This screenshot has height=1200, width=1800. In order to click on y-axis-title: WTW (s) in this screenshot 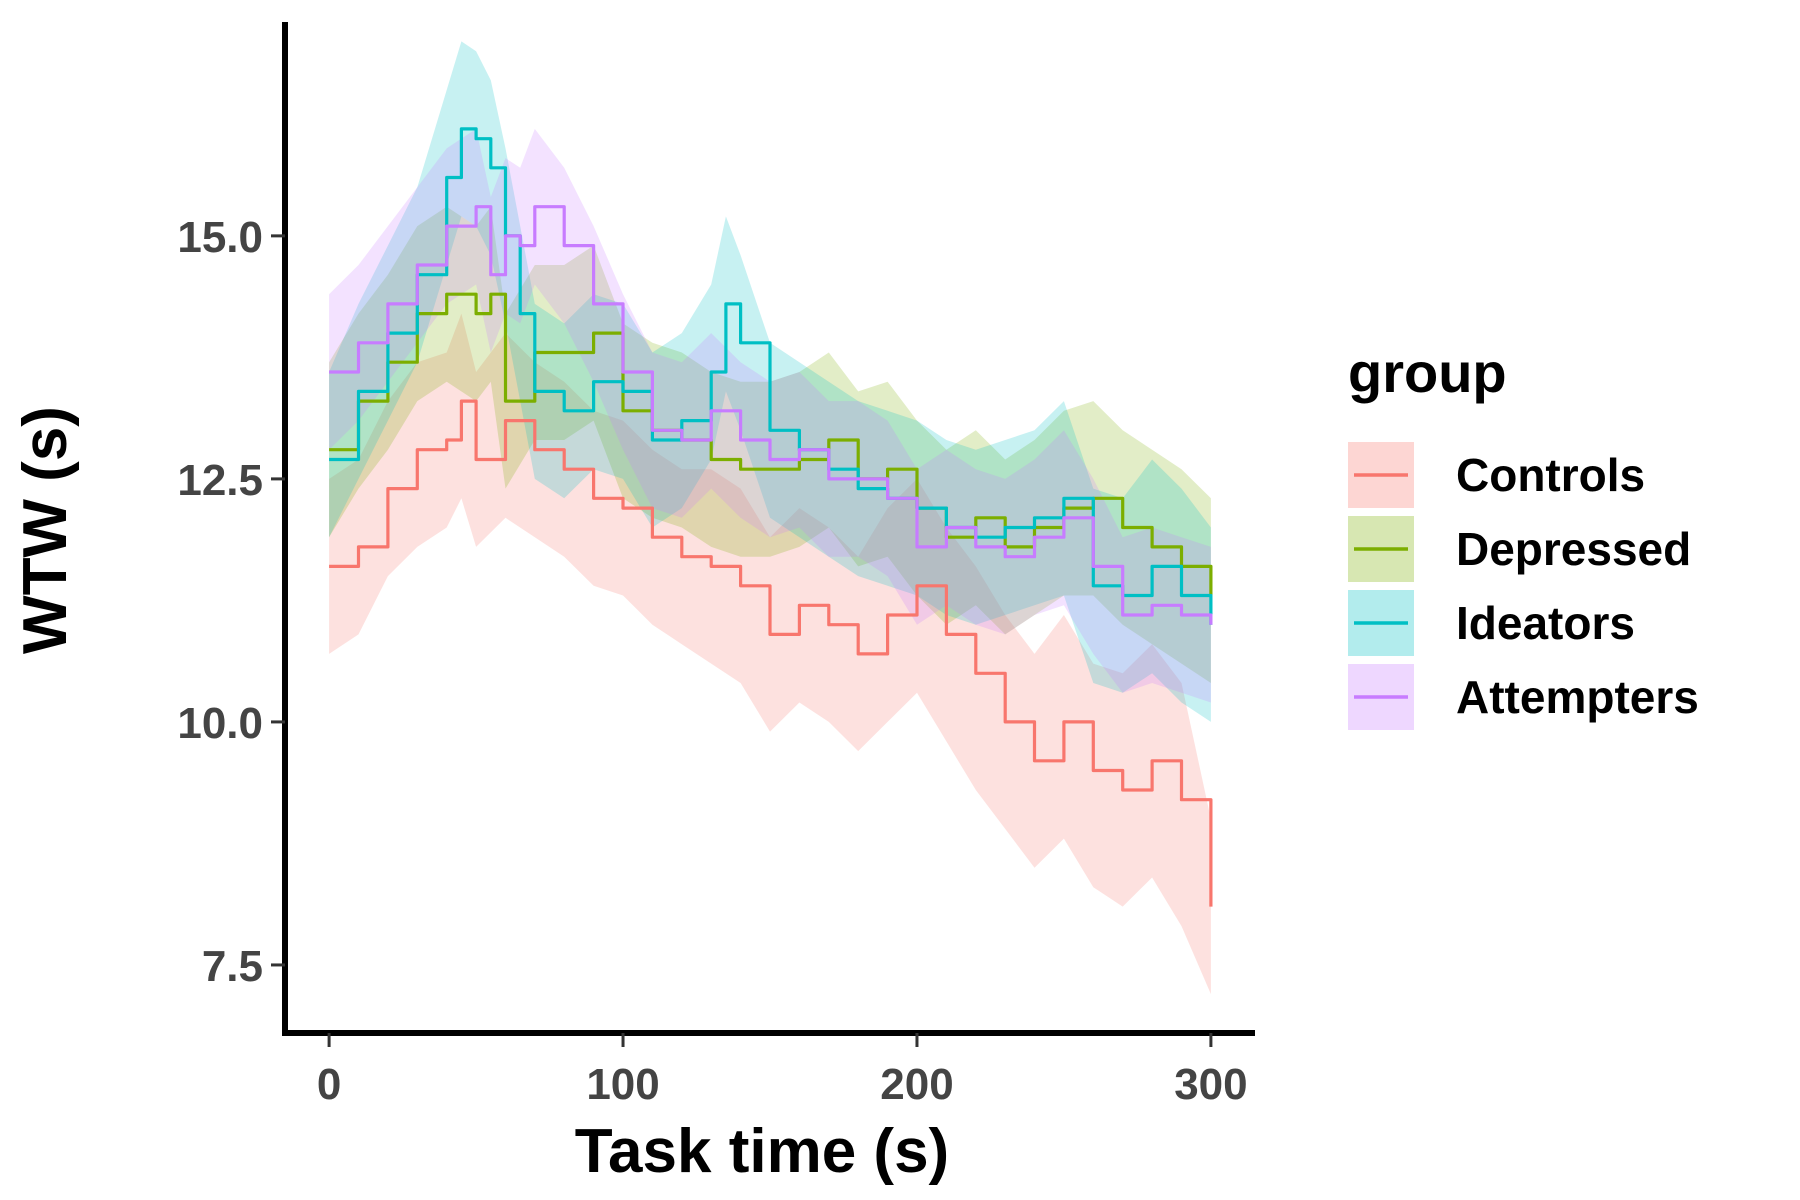, I will do `click(45, 530)`.